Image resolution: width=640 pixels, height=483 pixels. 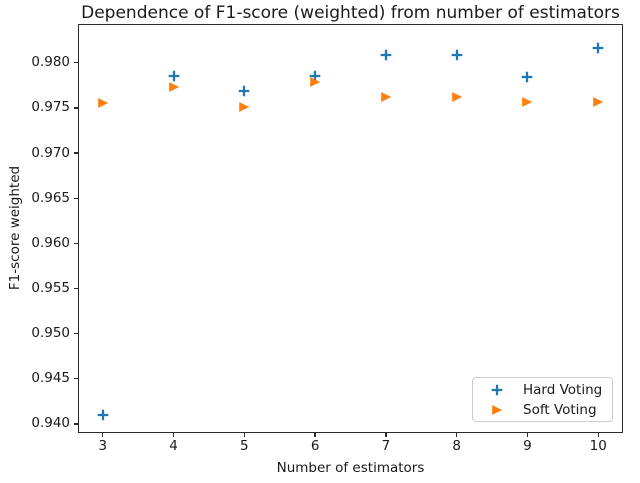 I want to click on x-tick-label: 10, so click(x=598, y=446).